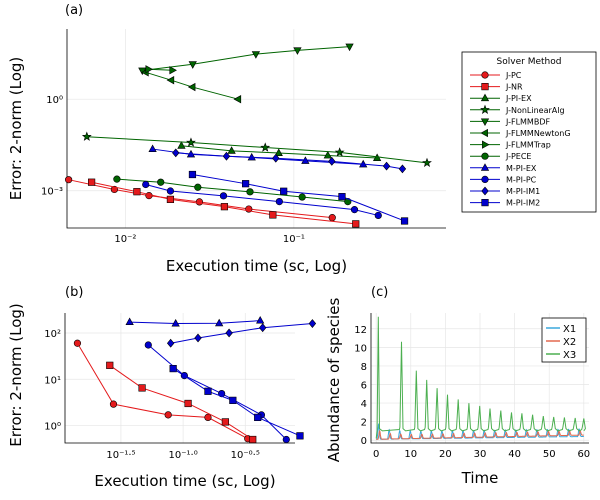 Image resolution: width=600 pixels, height=500 pixels. What do you see at coordinates (517, 109) in the screenshot?
I see `legend-entry: J-NonLinearAlg` at bounding box center [517, 109].